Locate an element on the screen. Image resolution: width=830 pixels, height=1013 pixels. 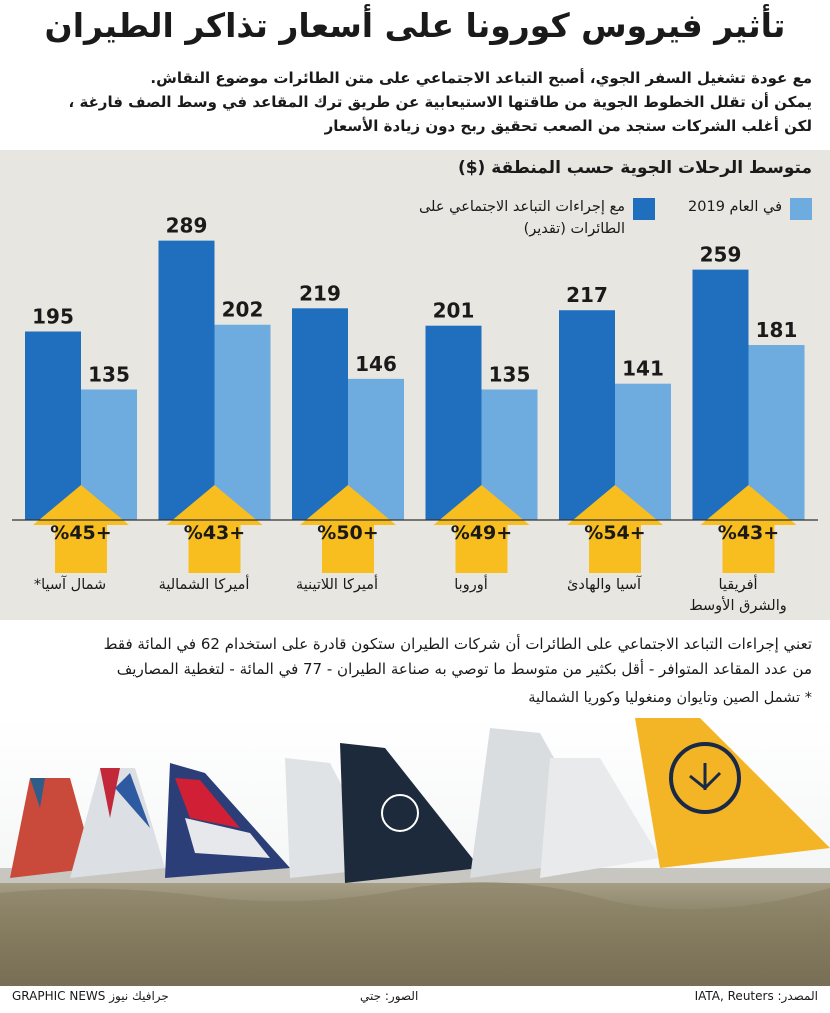
region-label-middle-east: والشرق الأوسط is located at coordinates (738, 606).